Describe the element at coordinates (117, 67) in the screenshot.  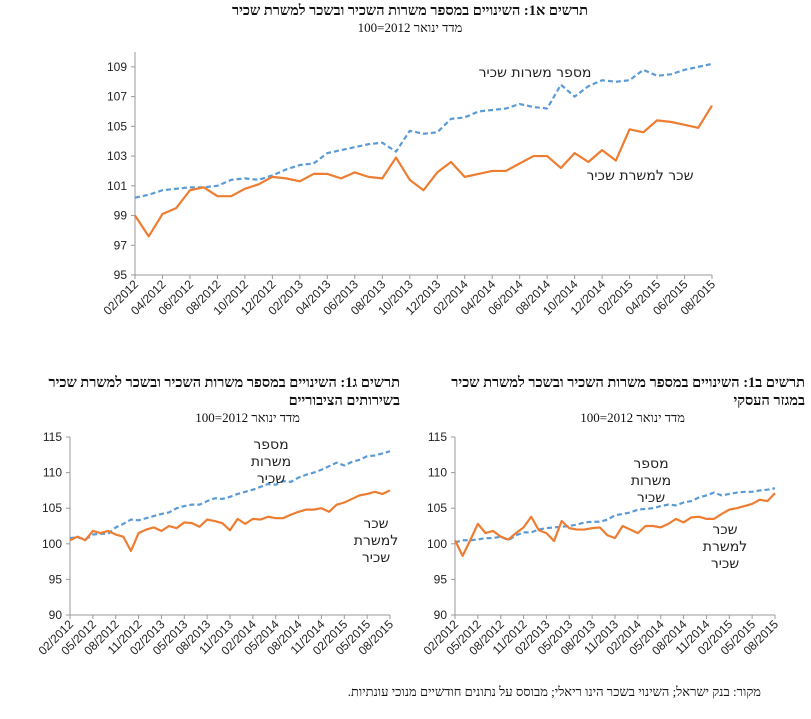
I see `y-tick-label: 109` at that location.